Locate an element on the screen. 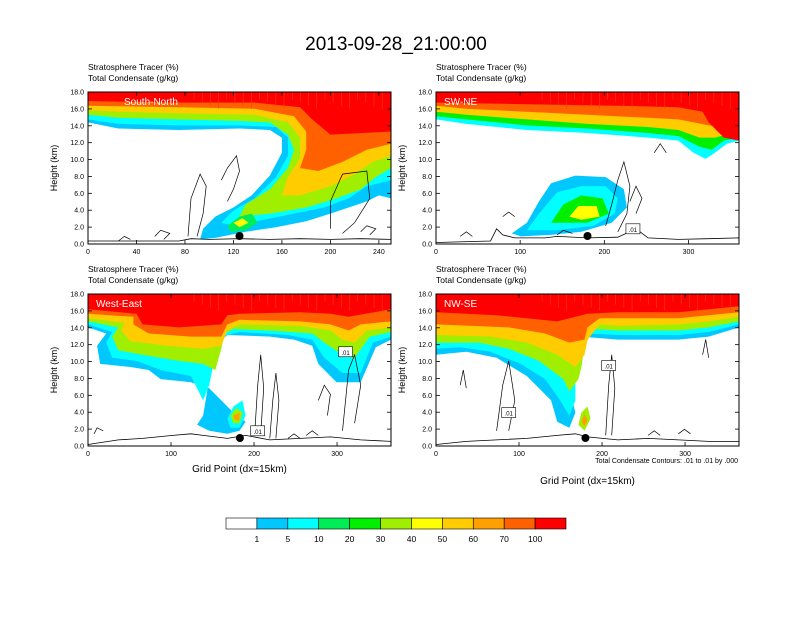 The width and height of the screenshot is (792, 617). y-axis-label: Height (km) is located at coordinates (54, 370).